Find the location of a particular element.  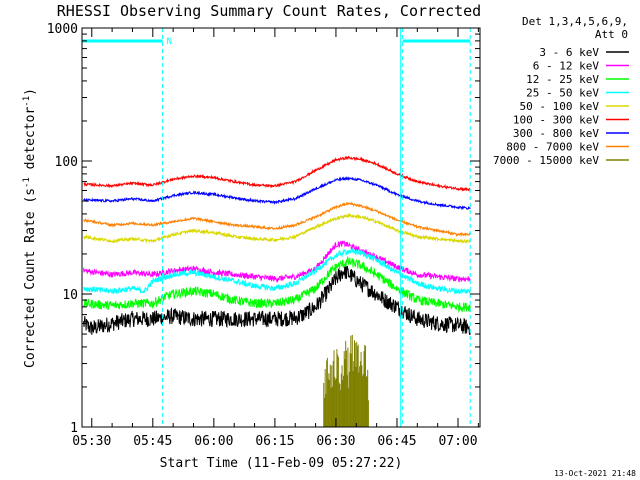

legend-entry-label: 100 - 300 keV is located at coordinates (556, 120).